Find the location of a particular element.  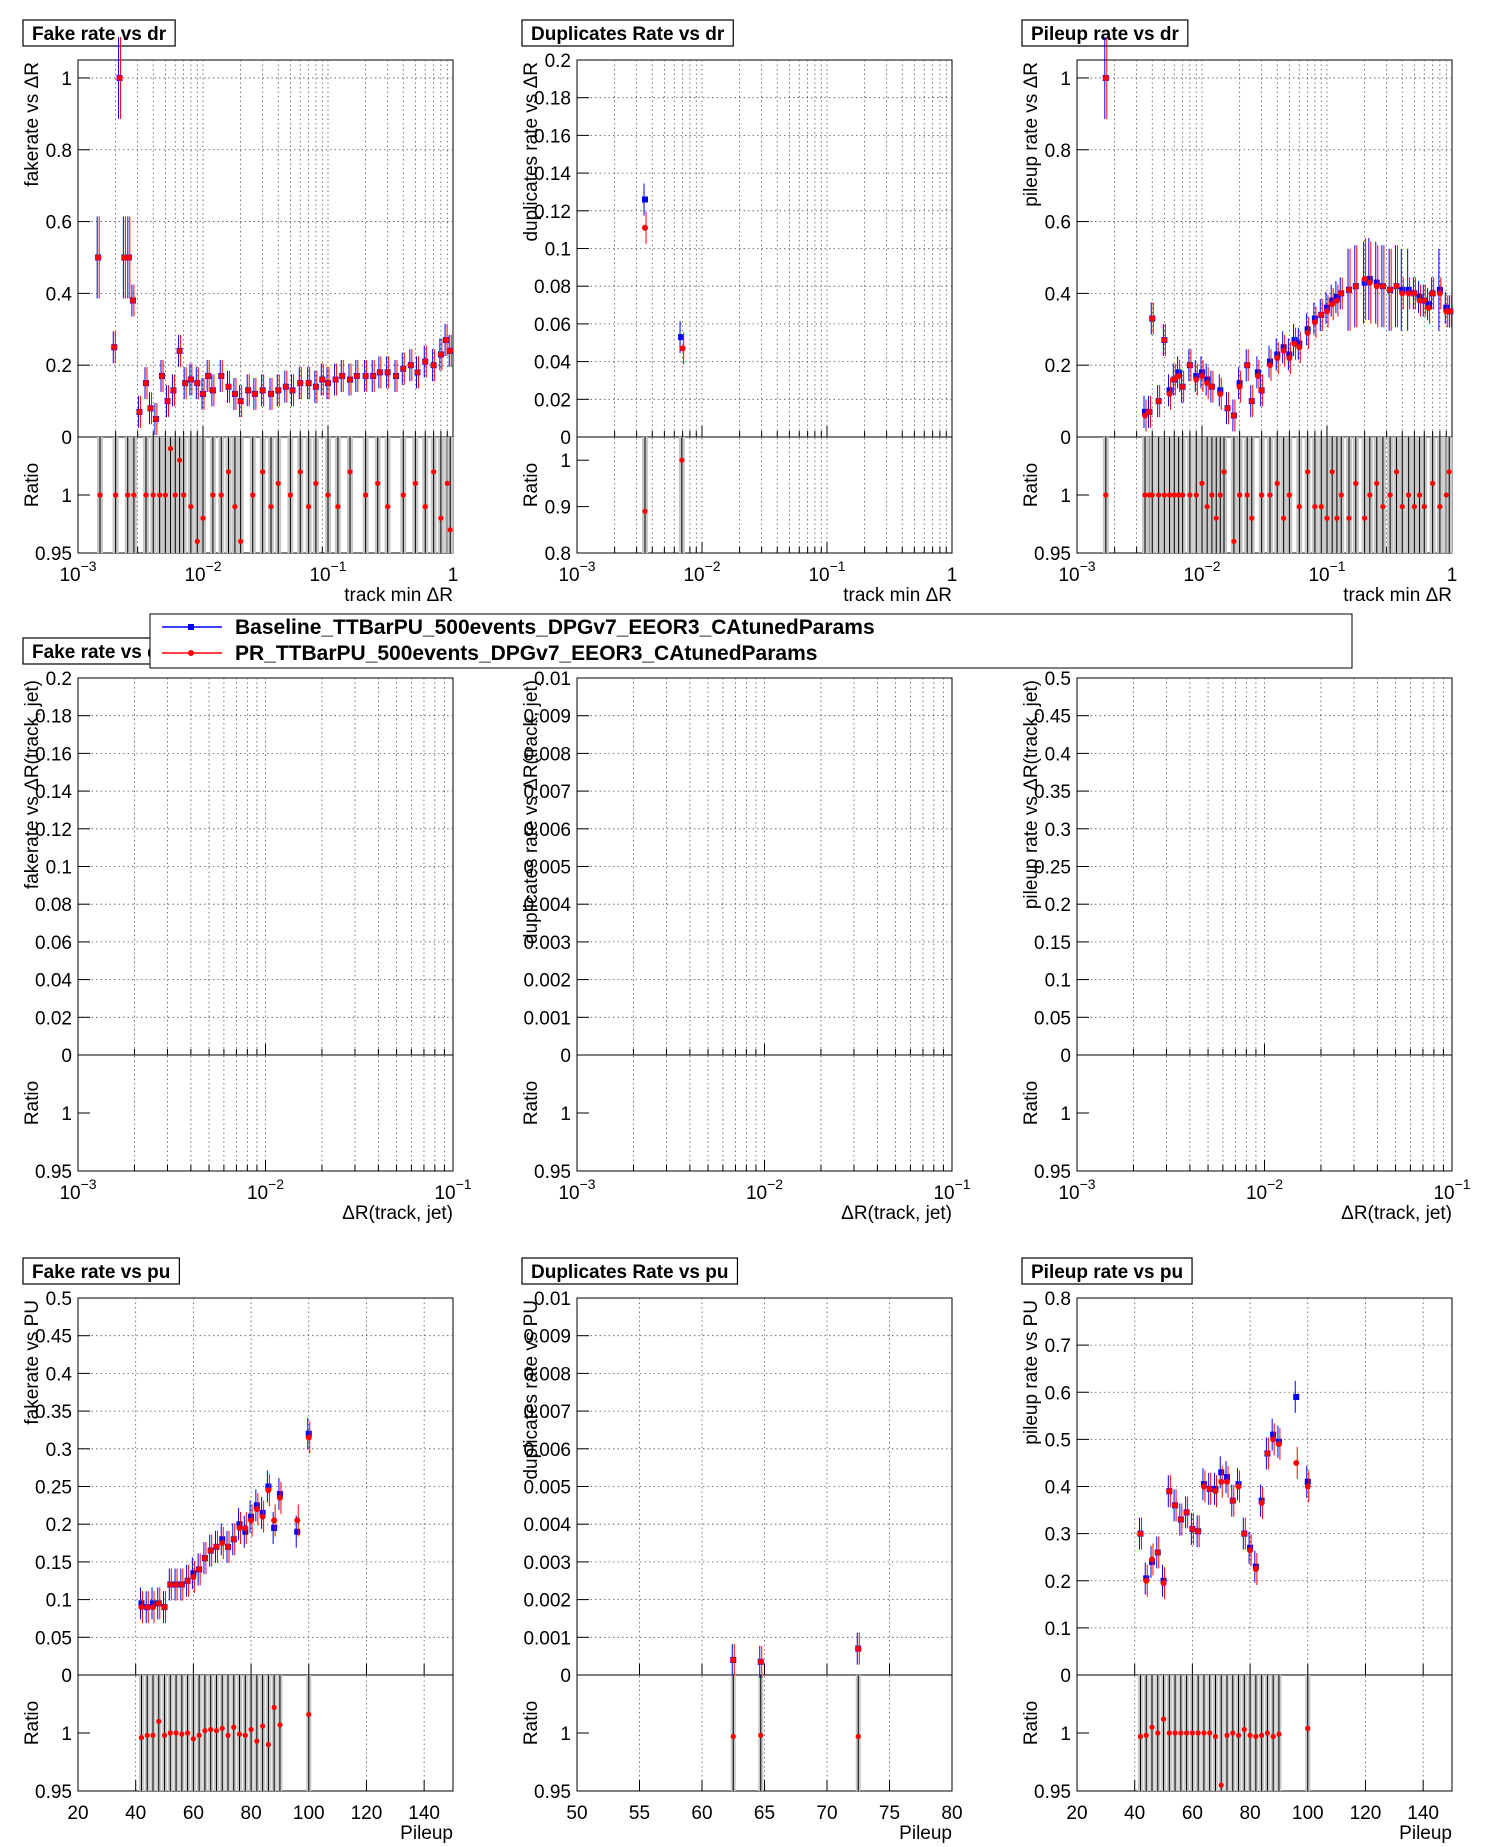

y-tick-label: 0.12 is located at coordinates (53, 830).